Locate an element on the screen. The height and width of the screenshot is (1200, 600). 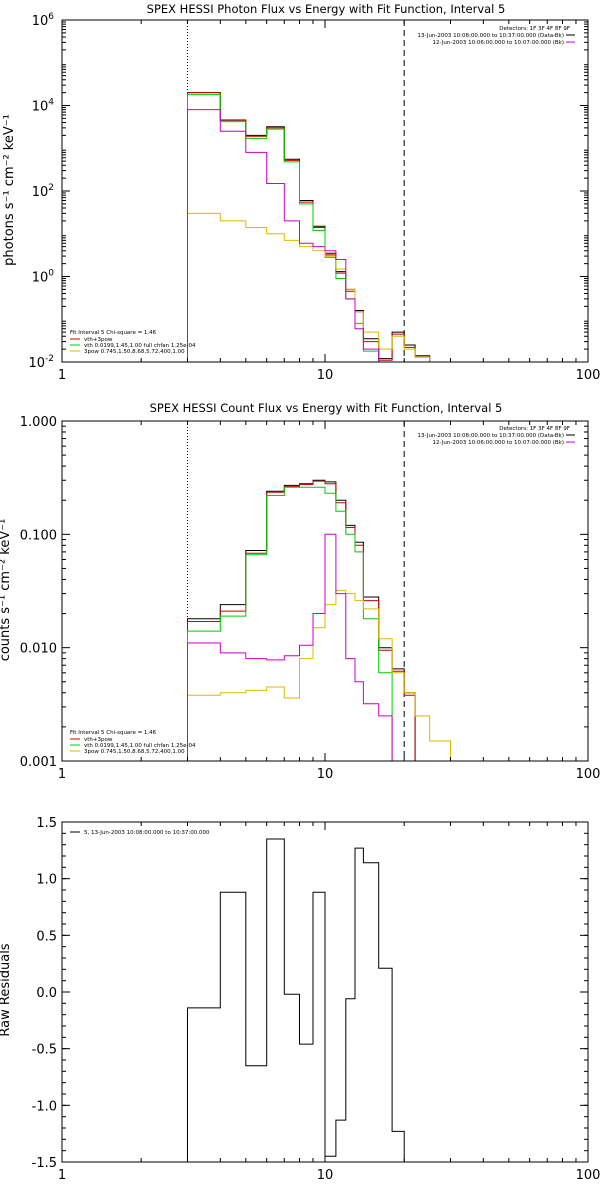
y-tick-label: 10⁻² is located at coordinates (41, 362).